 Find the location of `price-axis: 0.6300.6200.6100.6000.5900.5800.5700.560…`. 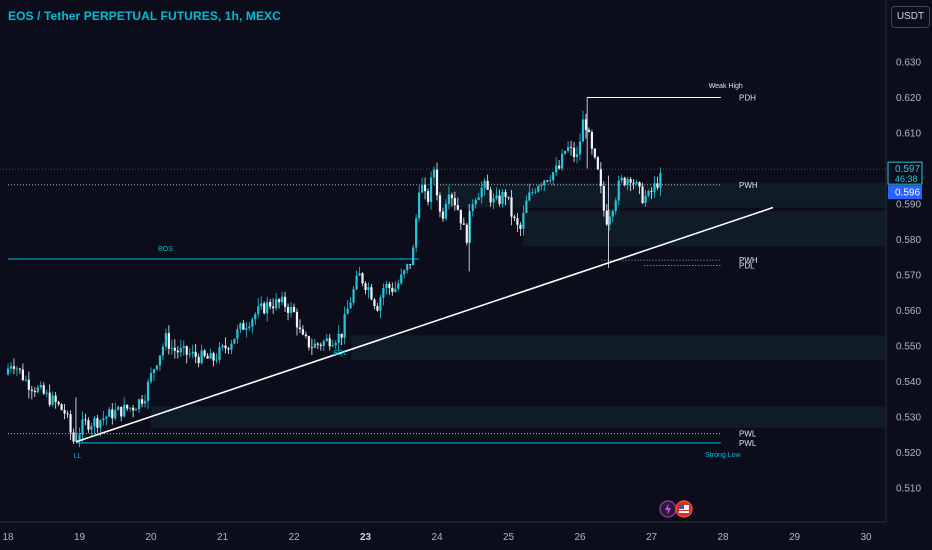

price-axis: 0.6300.6200.6100.6000.5900.5800.5700.560… is located at coordinates (908, 275).